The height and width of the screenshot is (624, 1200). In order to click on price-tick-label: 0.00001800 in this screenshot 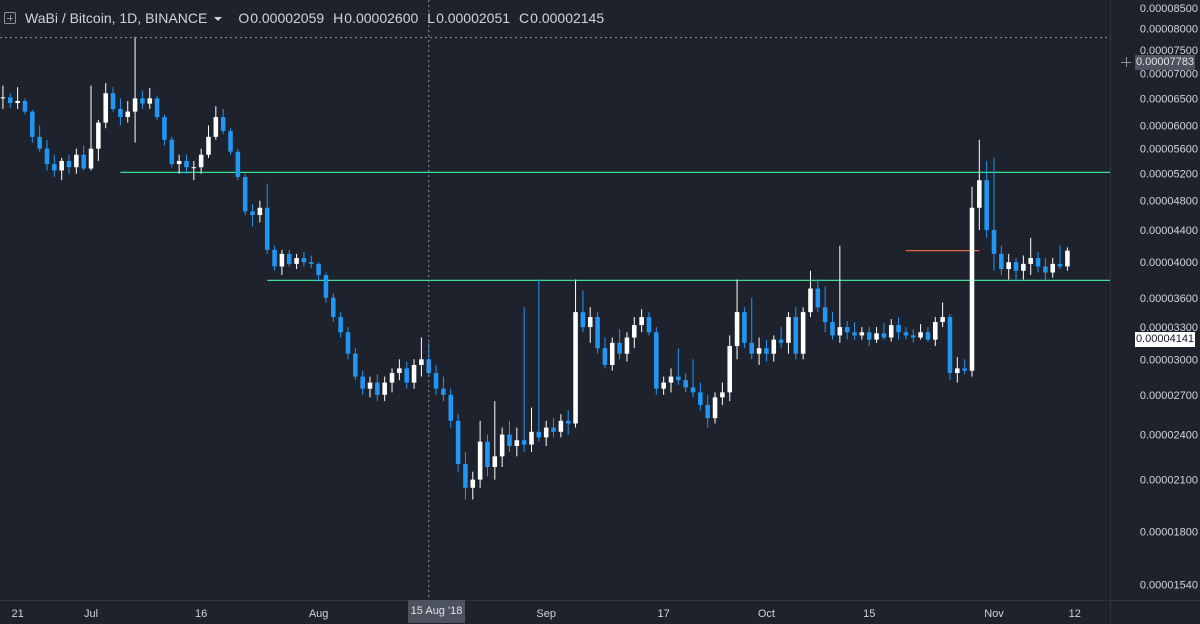, I will do `click(1169, 533)`.